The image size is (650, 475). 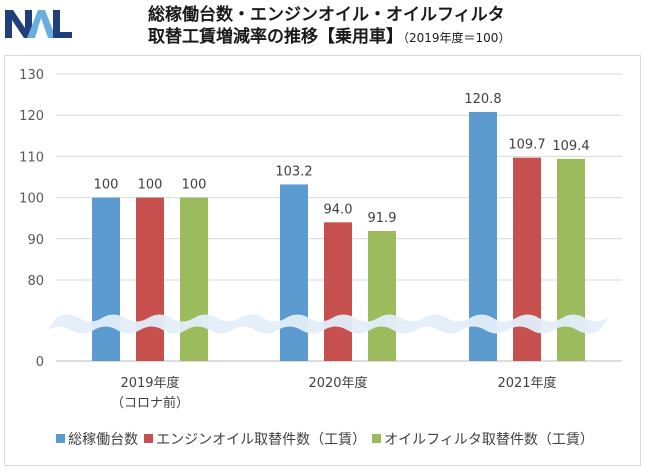 What do you see at coordinates (31, 75) in the screenshot?
I see `y-tick-label: 130` at bounding box center [31, 75].